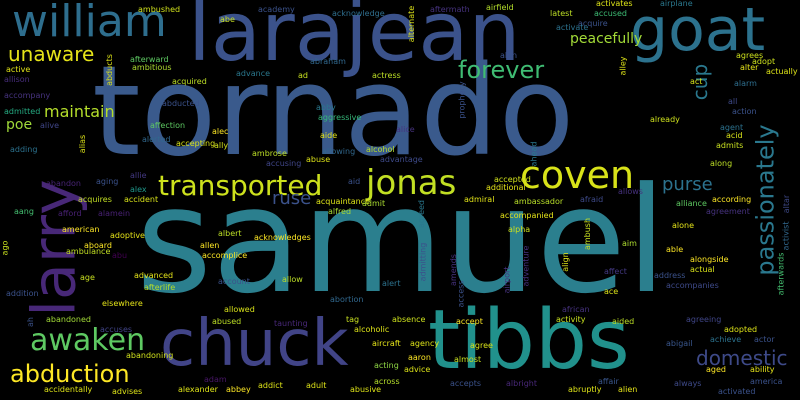 The image size is (800, 400). Describe the element at coordinates (210, 245) in the screenshot. I see `word-accomplice: allen` at that location.